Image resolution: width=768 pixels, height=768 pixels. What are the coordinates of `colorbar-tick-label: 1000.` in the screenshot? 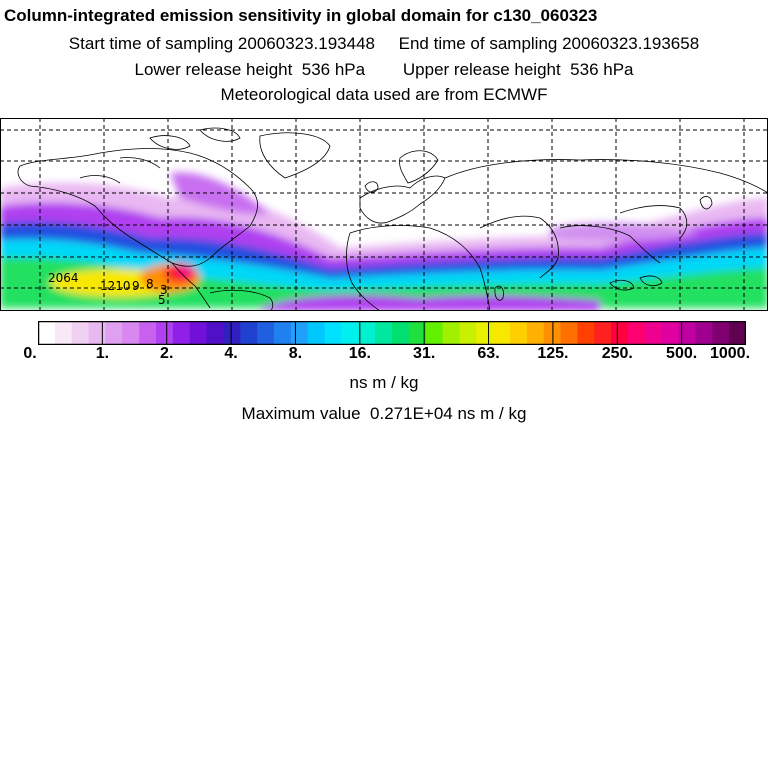 It's located at (730, 353).